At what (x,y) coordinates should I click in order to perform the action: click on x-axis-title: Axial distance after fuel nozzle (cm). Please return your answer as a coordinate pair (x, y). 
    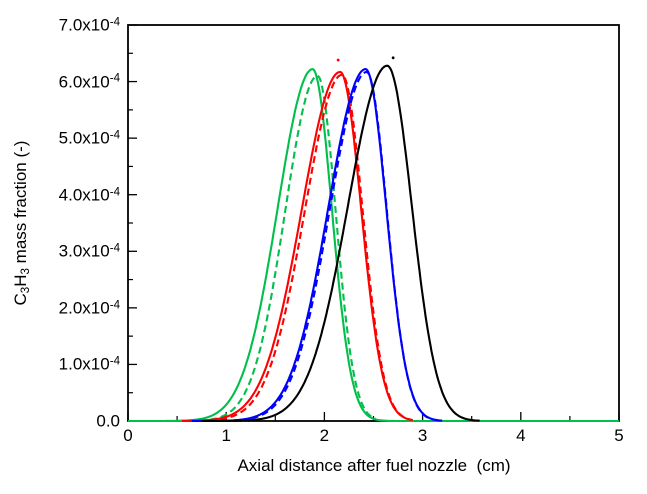
    Looking at the image, I should click on (374, 465).